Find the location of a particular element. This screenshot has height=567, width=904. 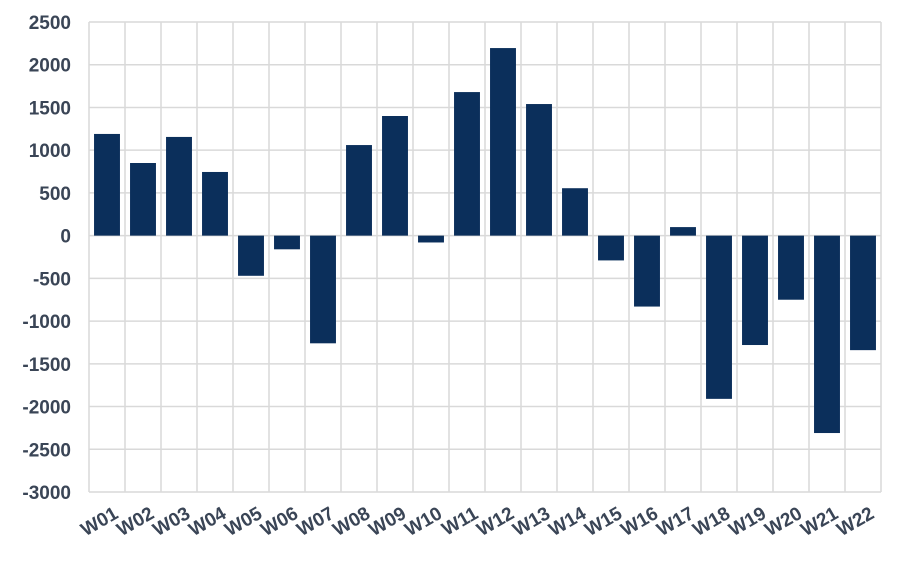

bar-w07 is located at coordinates (323, 289).